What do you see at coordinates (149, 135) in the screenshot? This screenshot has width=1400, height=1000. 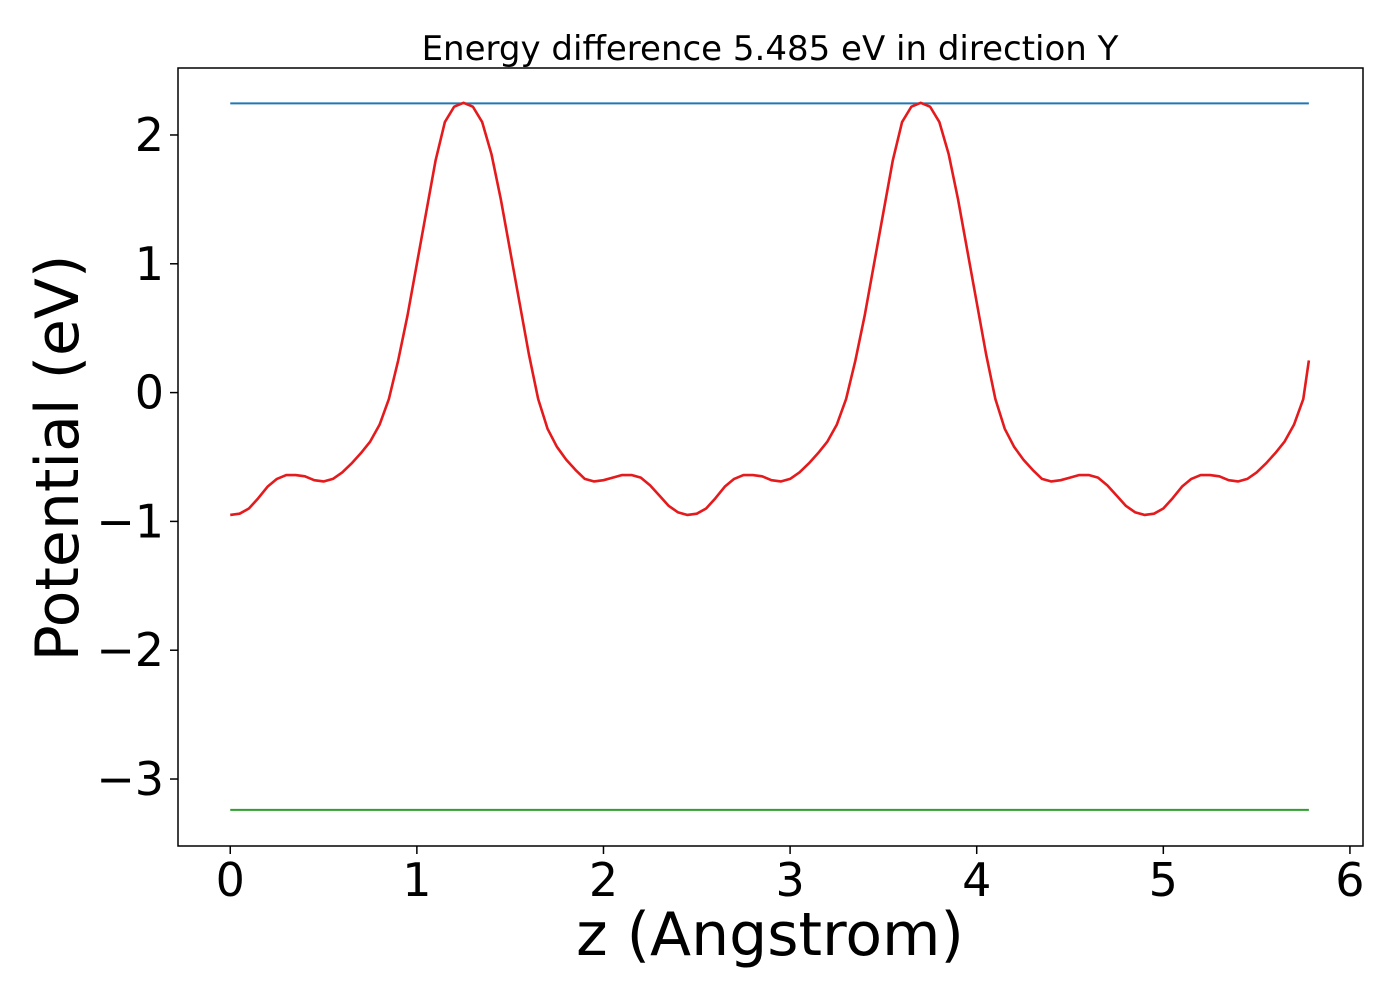 I see `y-tick-label: 2` at bounding box center [149, 135].